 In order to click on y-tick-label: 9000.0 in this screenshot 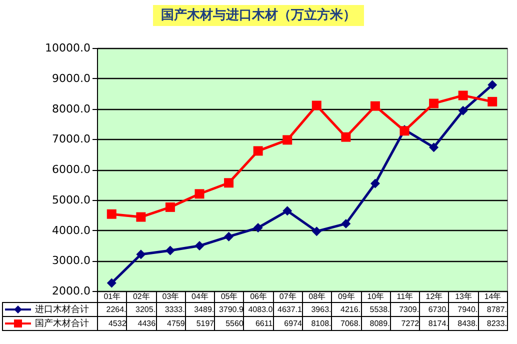, I will do `click(71, 78)`.